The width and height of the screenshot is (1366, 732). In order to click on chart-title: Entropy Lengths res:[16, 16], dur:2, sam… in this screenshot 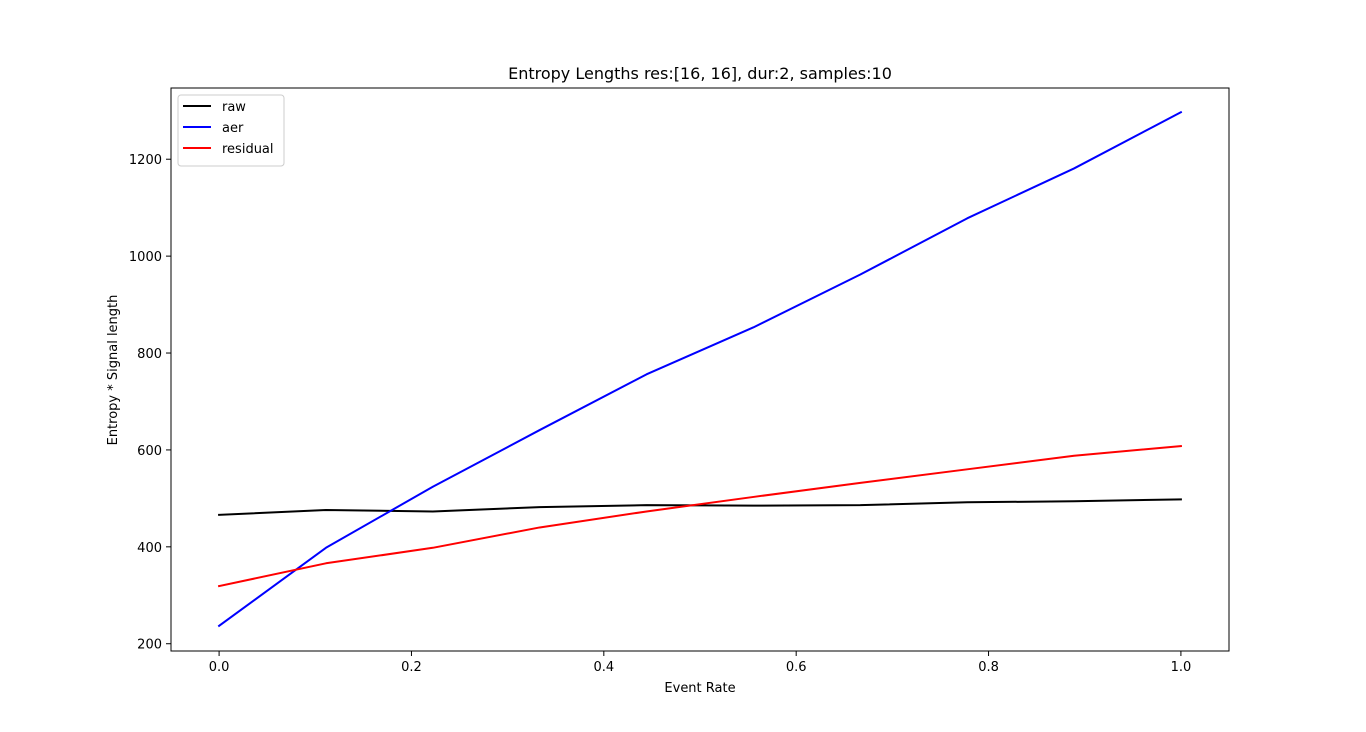, I will do `click(700, 73)`.